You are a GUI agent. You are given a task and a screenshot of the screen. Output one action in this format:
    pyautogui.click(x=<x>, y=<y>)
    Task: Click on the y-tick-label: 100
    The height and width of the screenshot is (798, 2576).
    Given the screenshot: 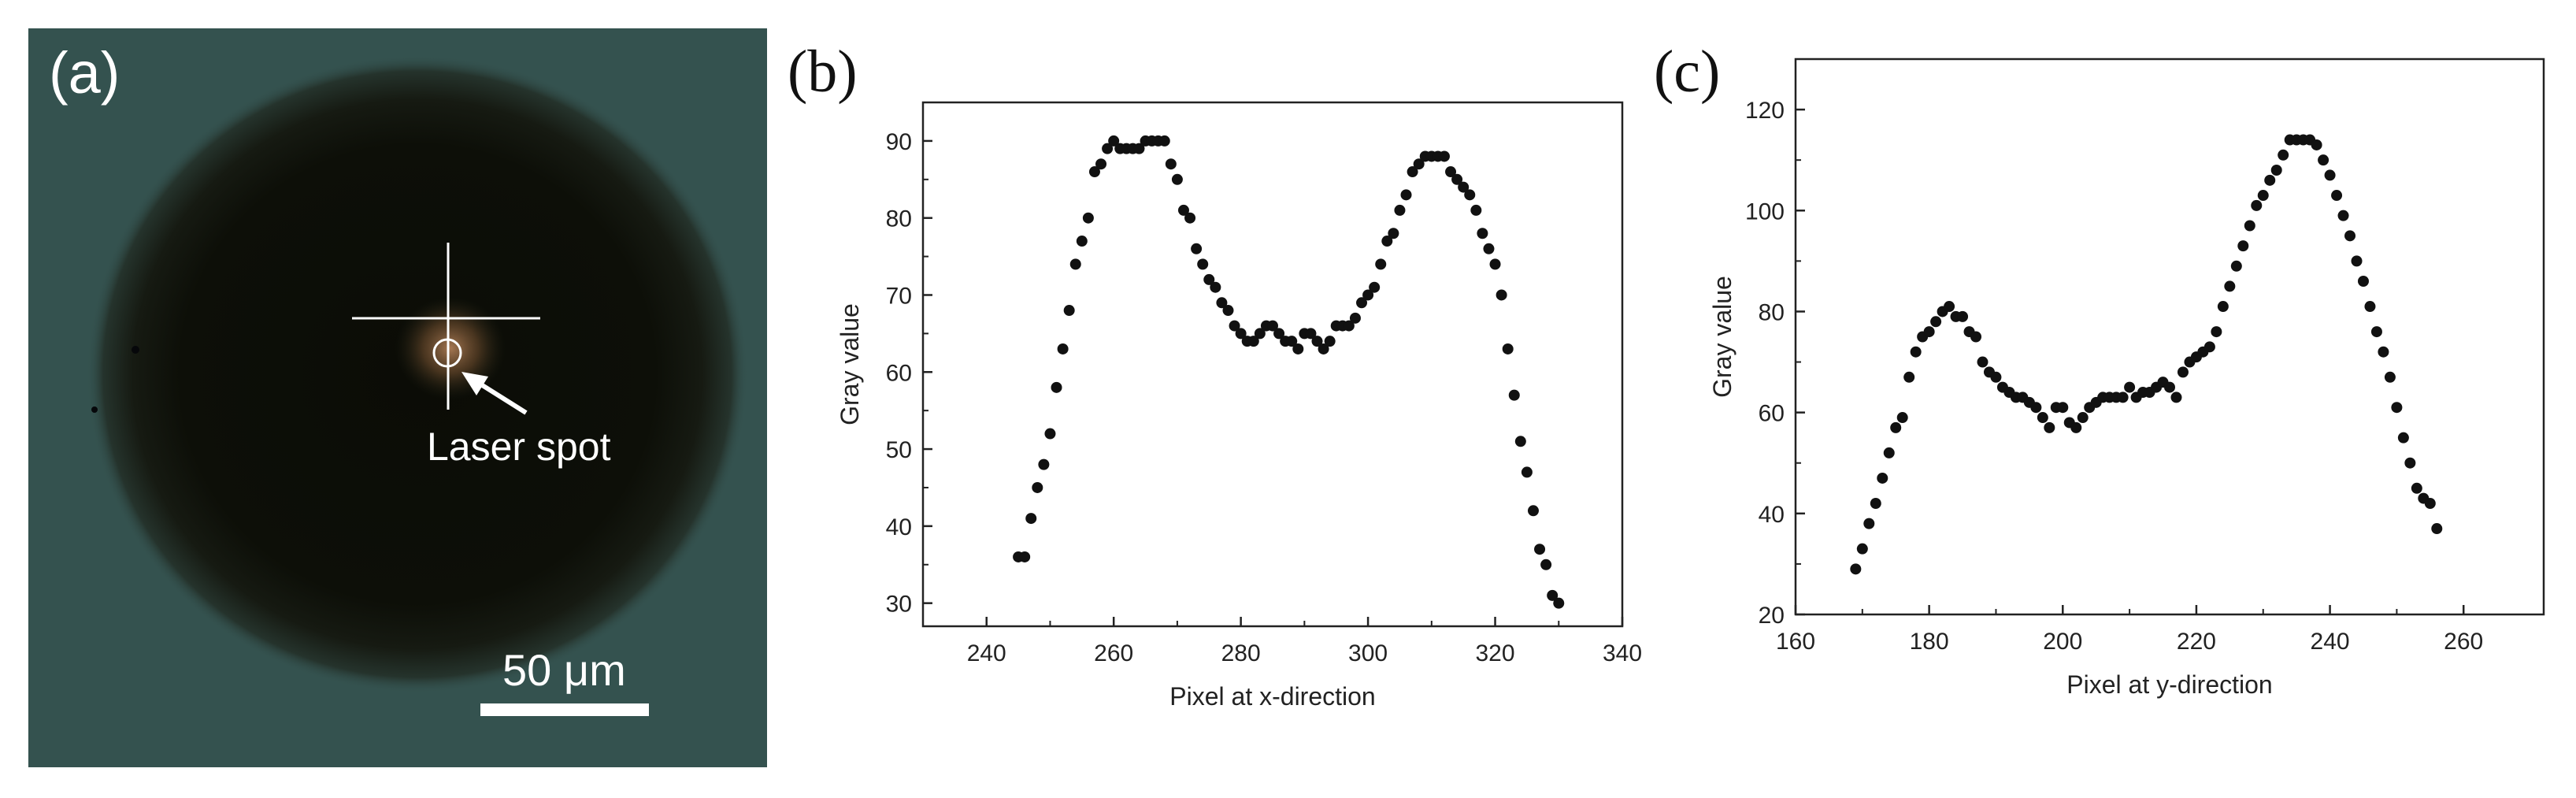 What is the action you would take?
    pyautogui.click(x=1765, y=212)
    